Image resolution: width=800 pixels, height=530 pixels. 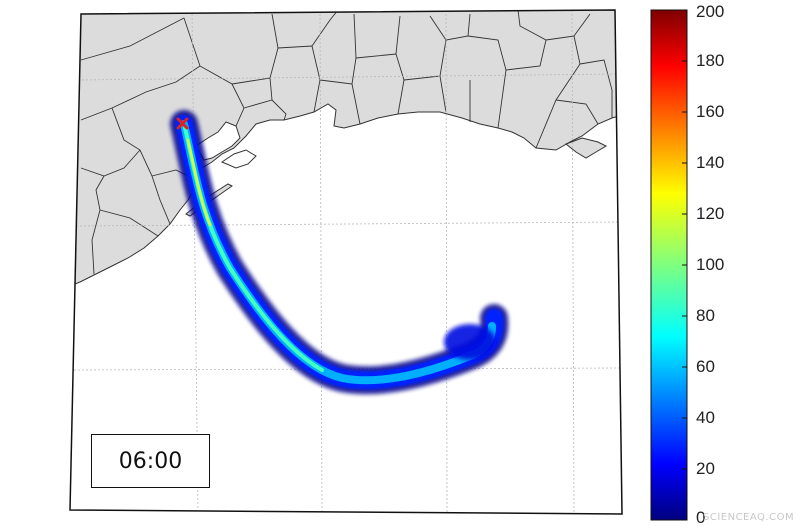 What do you see at coordinates (710, 11) in the screenshot?
I see `colorbar-label: 200` at bounding box center [710, 11].